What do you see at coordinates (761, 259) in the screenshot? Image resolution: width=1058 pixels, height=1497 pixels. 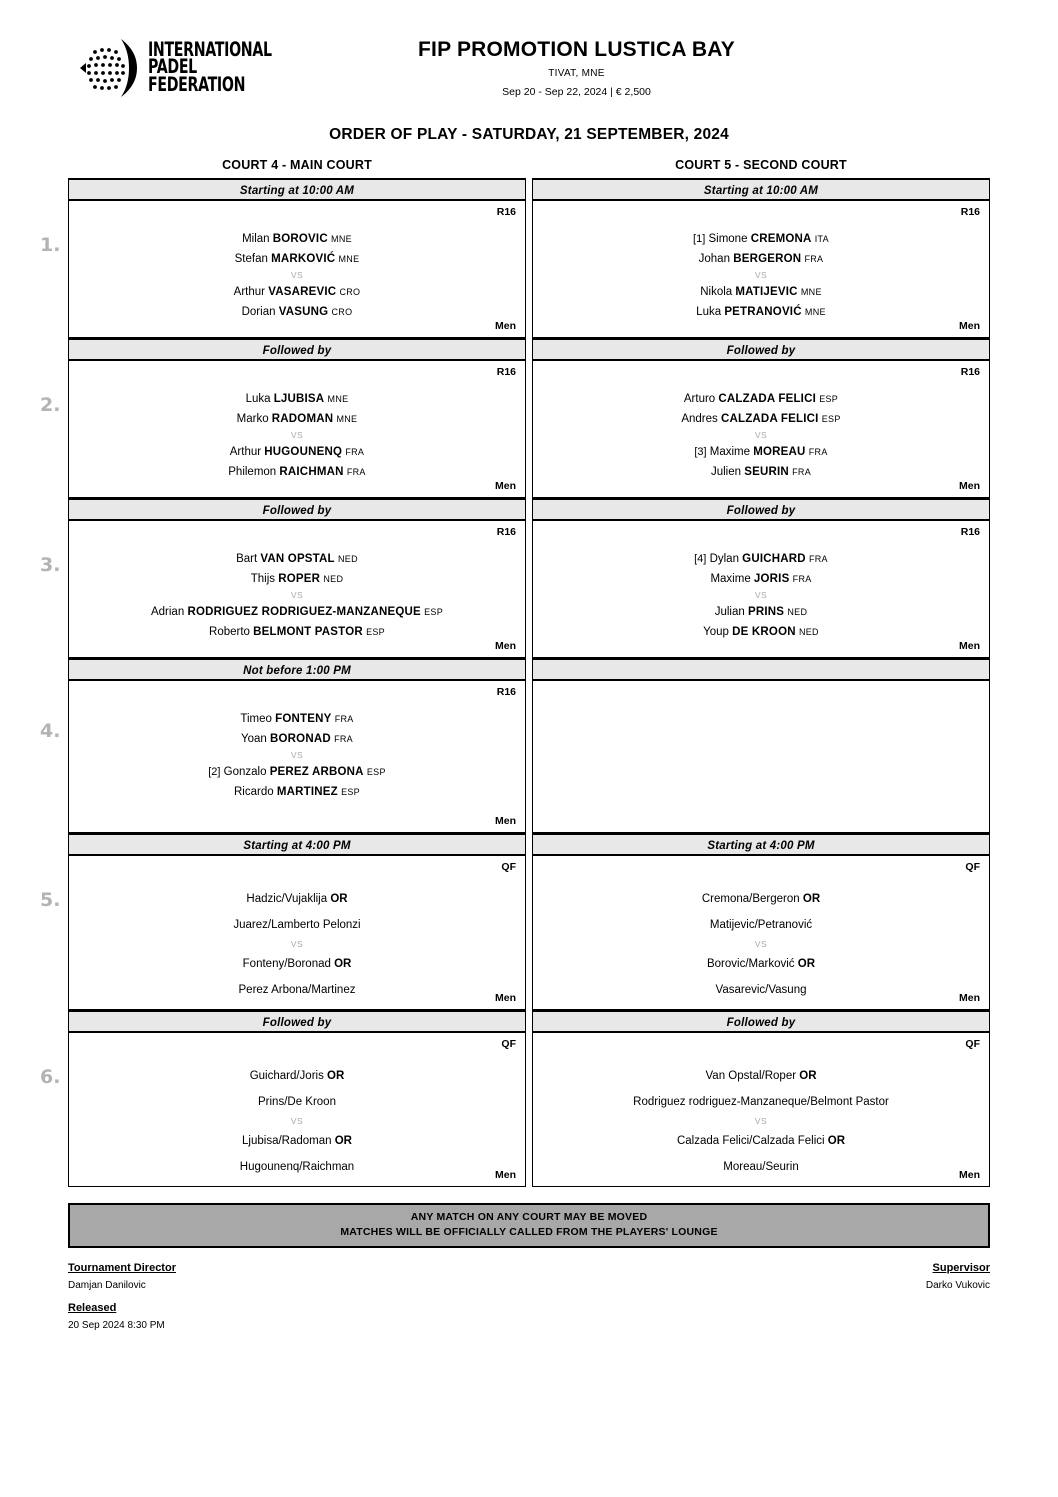 I see `player-line: Johan BERGERON FRA` at bounding box center [761, 259].